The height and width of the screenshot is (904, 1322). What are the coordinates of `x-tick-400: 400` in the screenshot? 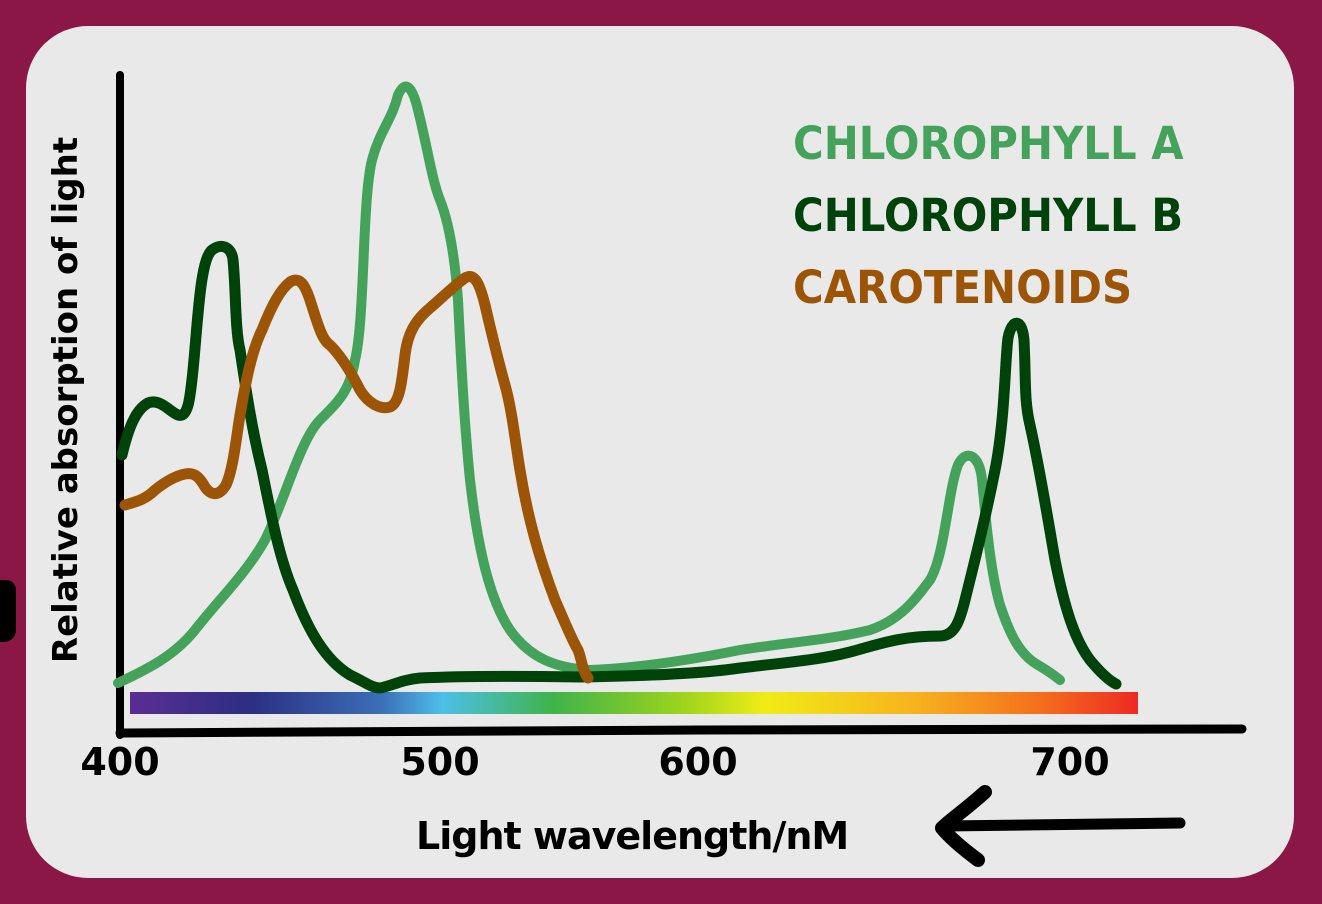 It's located at (120, 762).